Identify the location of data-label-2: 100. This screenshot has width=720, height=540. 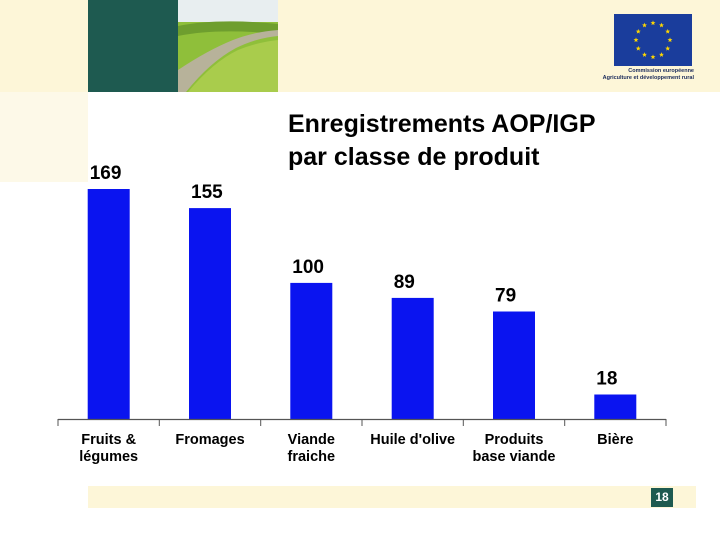
(308, 267).